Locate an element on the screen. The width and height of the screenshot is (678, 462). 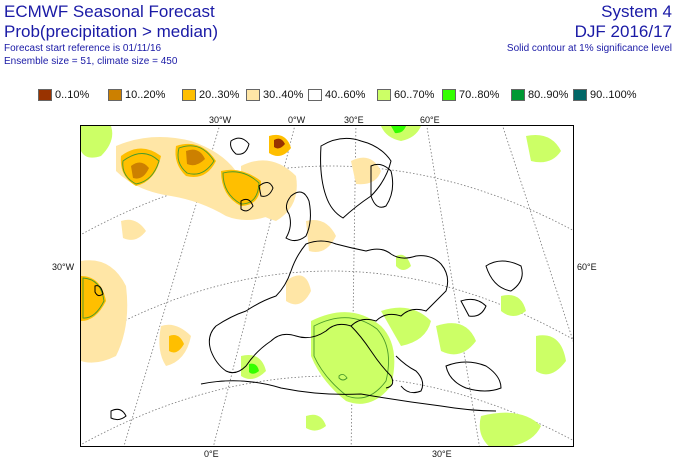
legend-label: 30..40% is located at coordinates (283, 95).